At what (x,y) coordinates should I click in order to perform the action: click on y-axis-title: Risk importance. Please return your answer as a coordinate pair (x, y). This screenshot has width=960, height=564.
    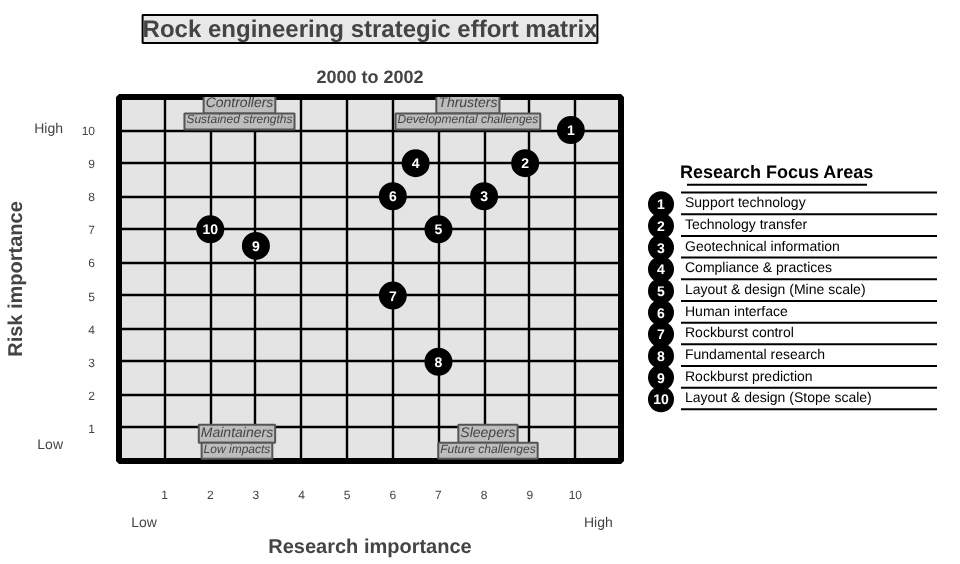
    Looking at the image, I should click on (17, 278).